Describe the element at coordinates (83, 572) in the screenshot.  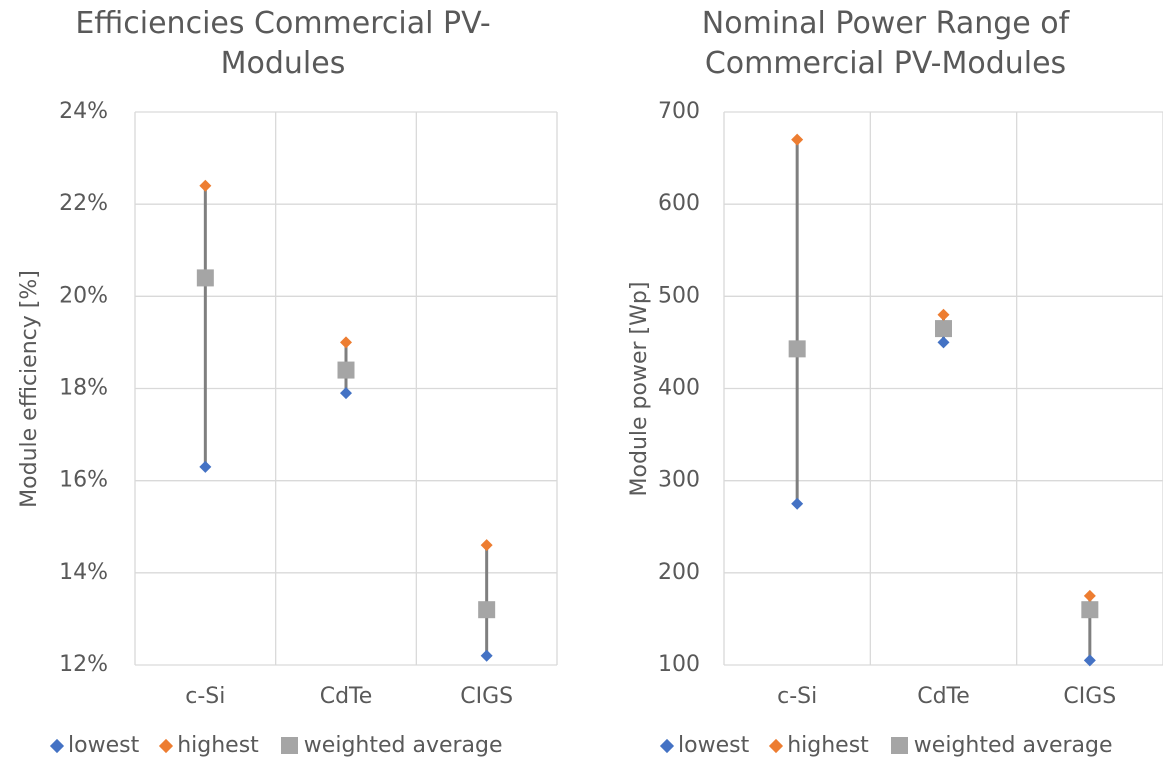
I see `chart1-y-tick-label: 14%` at that location.